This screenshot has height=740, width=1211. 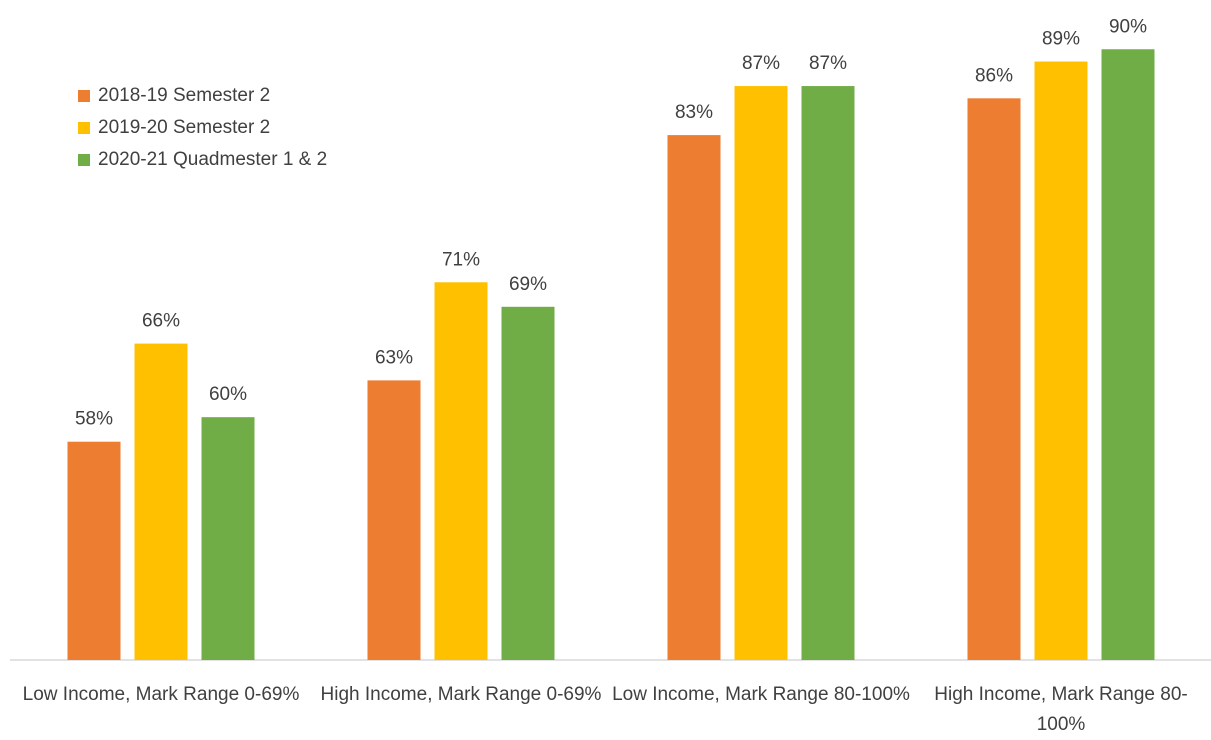 What do you see at coordinates (184, 95) in the screenshot?
I see `legend-label: 2018-19 Semester 2` at bounding box center [184, 95].